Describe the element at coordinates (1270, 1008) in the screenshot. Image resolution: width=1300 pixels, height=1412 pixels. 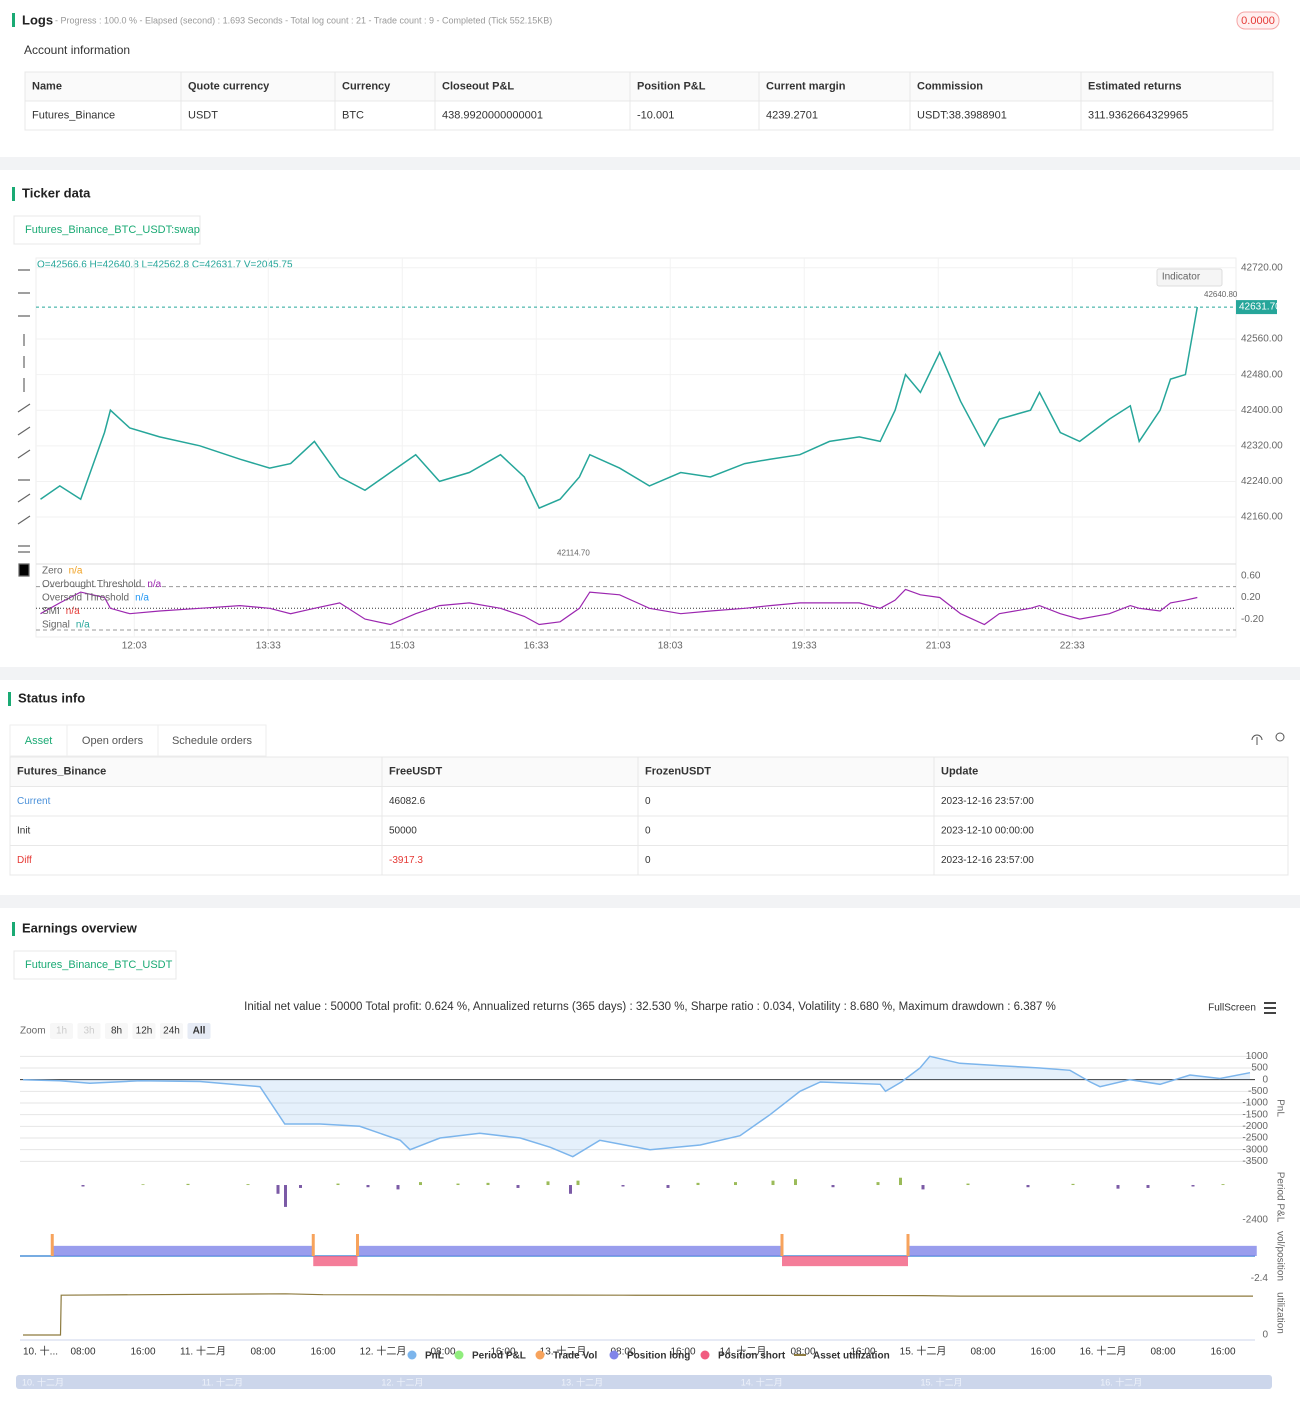
I see `menu-icon` at that location.